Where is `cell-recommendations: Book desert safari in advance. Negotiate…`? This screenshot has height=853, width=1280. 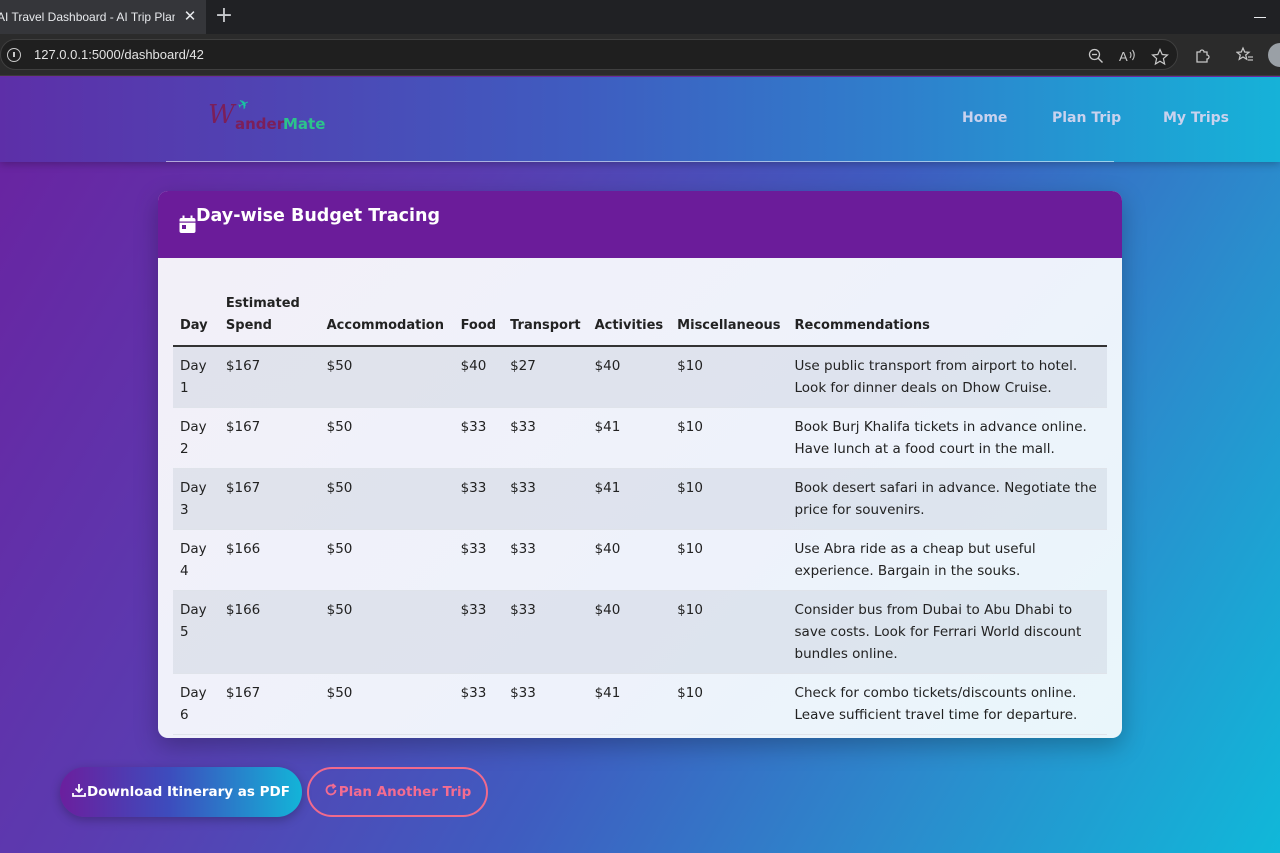 cell-recommendations: Book desert safari in advance. Negotiate… is located at coordinates (947, 499).